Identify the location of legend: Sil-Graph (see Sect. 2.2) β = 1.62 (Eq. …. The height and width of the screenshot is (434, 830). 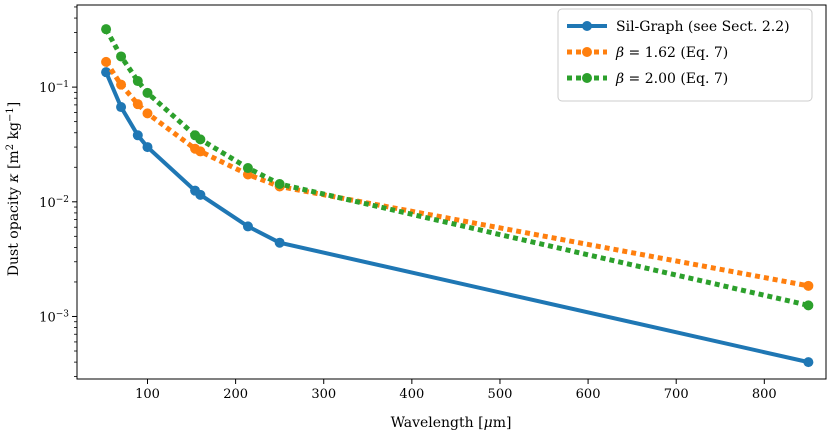
(685, 55).